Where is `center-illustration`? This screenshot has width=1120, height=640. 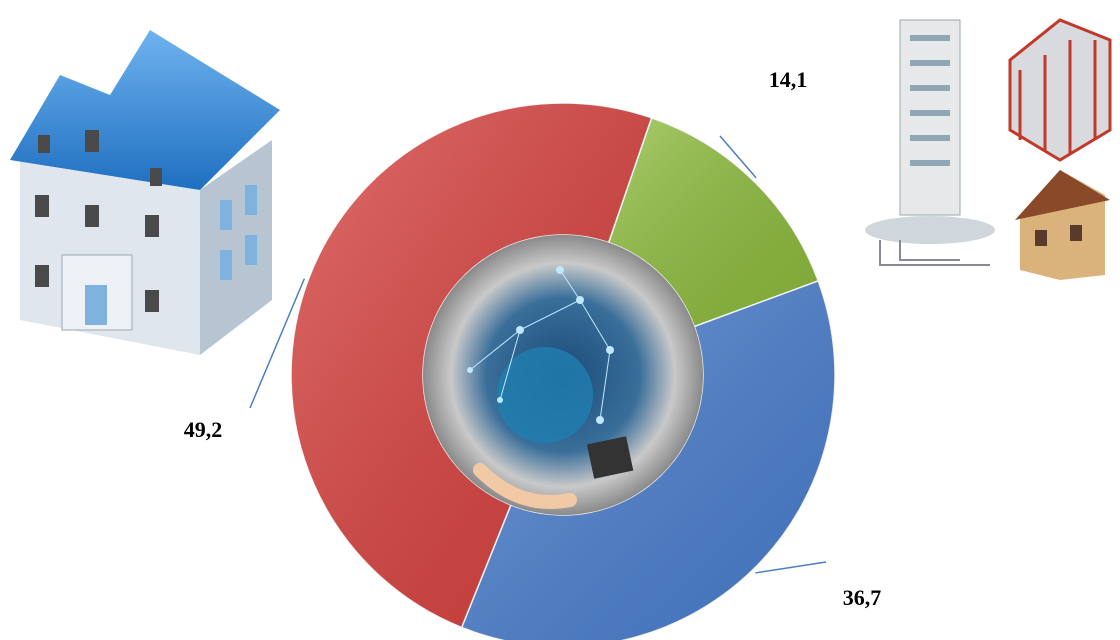 center-illustration is located at coordinates (563, 375).